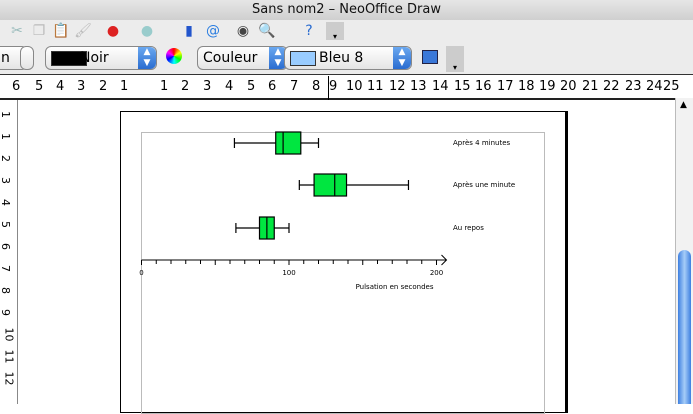  What do you see at coordinates (341, 58) in the screenshot?
I see `select-value: Bleu 8` at bounding box center [341, 58].